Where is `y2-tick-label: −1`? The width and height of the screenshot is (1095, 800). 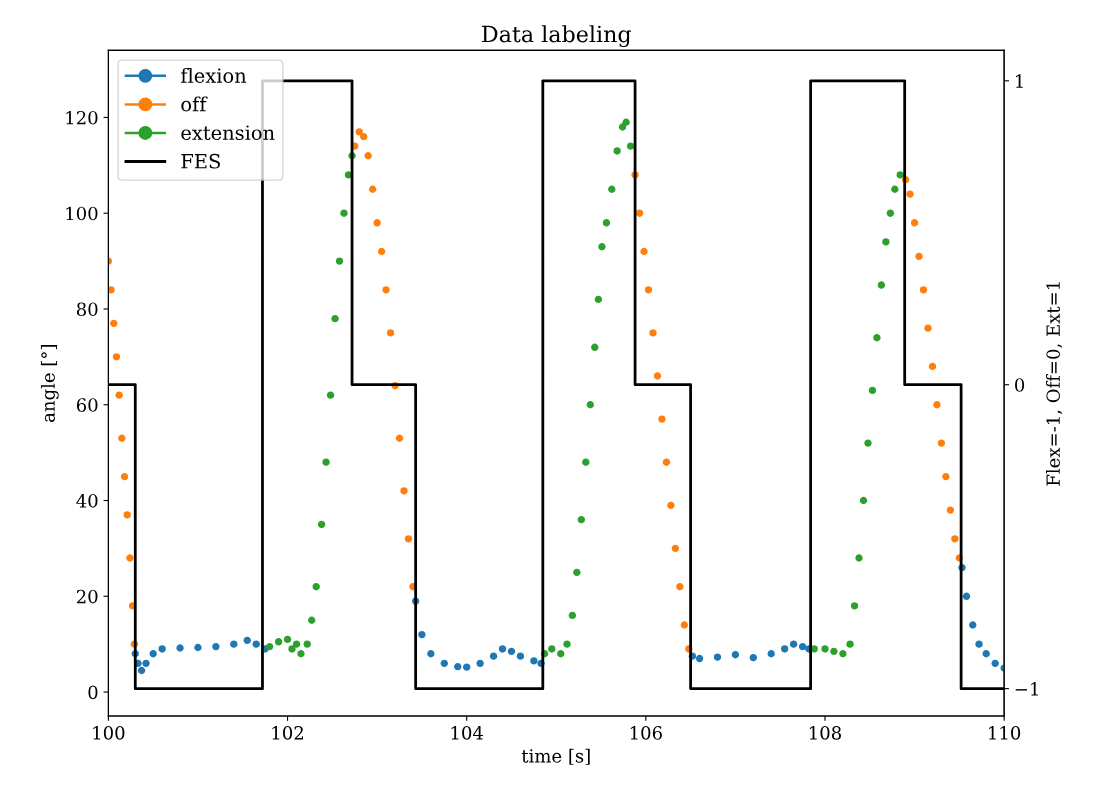
y2-tick-label: −1 is located at coordinates (1026, 689).